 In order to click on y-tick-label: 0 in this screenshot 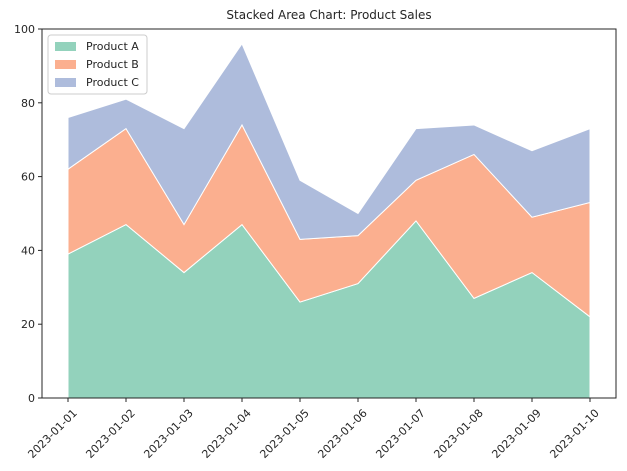, I will do `click(31, 398)`.